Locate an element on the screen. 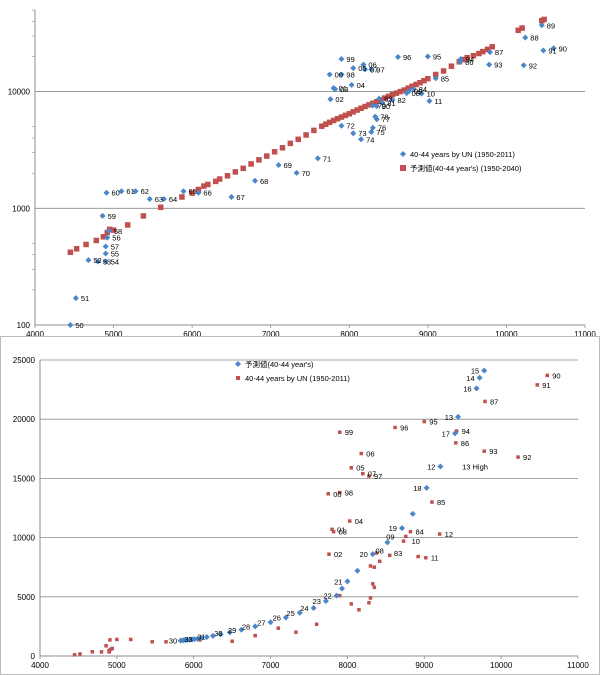 The image size is (600, 675). point-label: 74 is located at coordinates (370, 139).